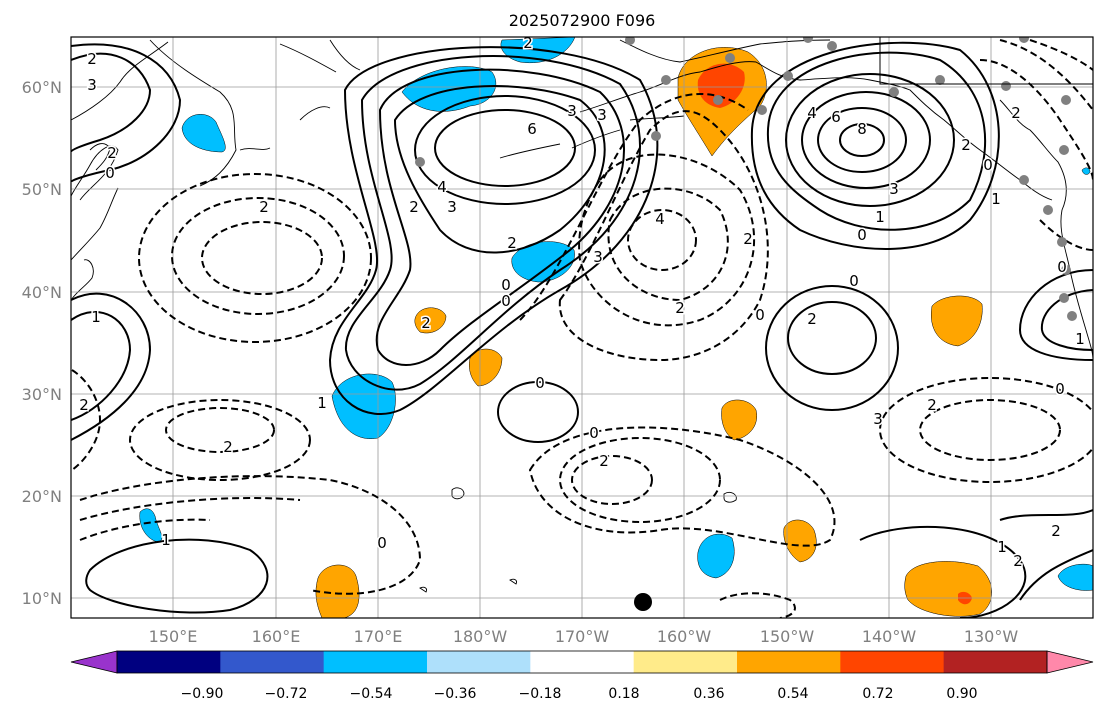 The width and height of the screenshot is (1105, 712). Describe the element at coordinates (623, 694) in the screenshot. I see `colorbar-tick-label: 0.18` at that location.